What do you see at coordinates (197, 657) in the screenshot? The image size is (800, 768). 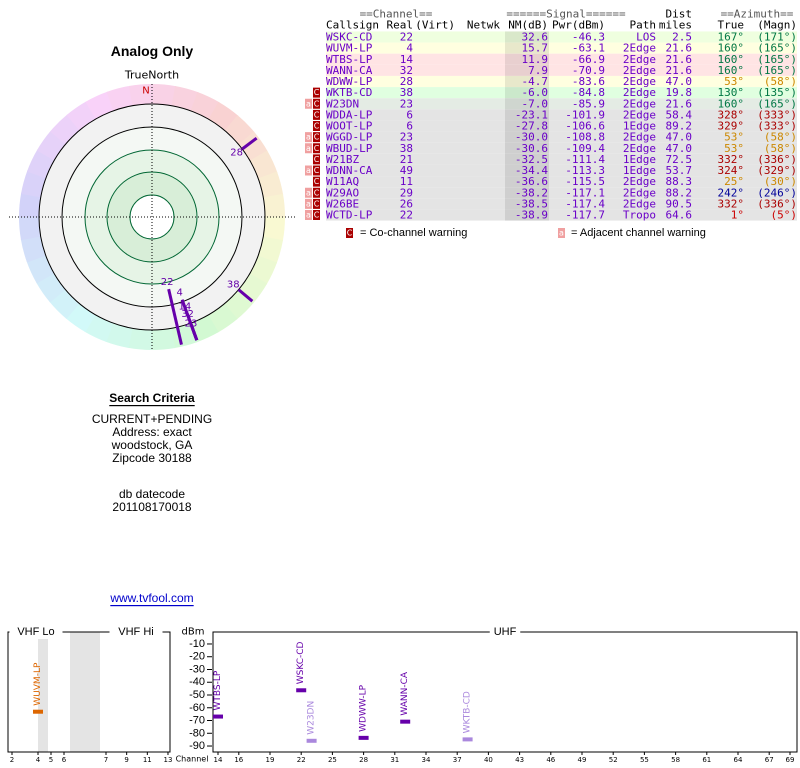 I see `y-tick-label: -20` at bounding box center [197, 657].